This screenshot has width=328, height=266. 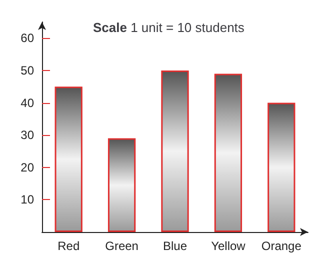 What do you see at coordinates (121, 246) in the screenshot?
I see `x-tick-label: Green` at bounding box center [121, 246].